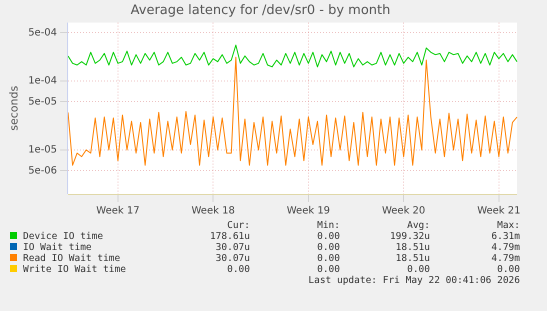 This screenshot has height=311, width=547. Describe the element at coordinates (505, 236) in the screenshot. I see `text: 6.31m` at that location.